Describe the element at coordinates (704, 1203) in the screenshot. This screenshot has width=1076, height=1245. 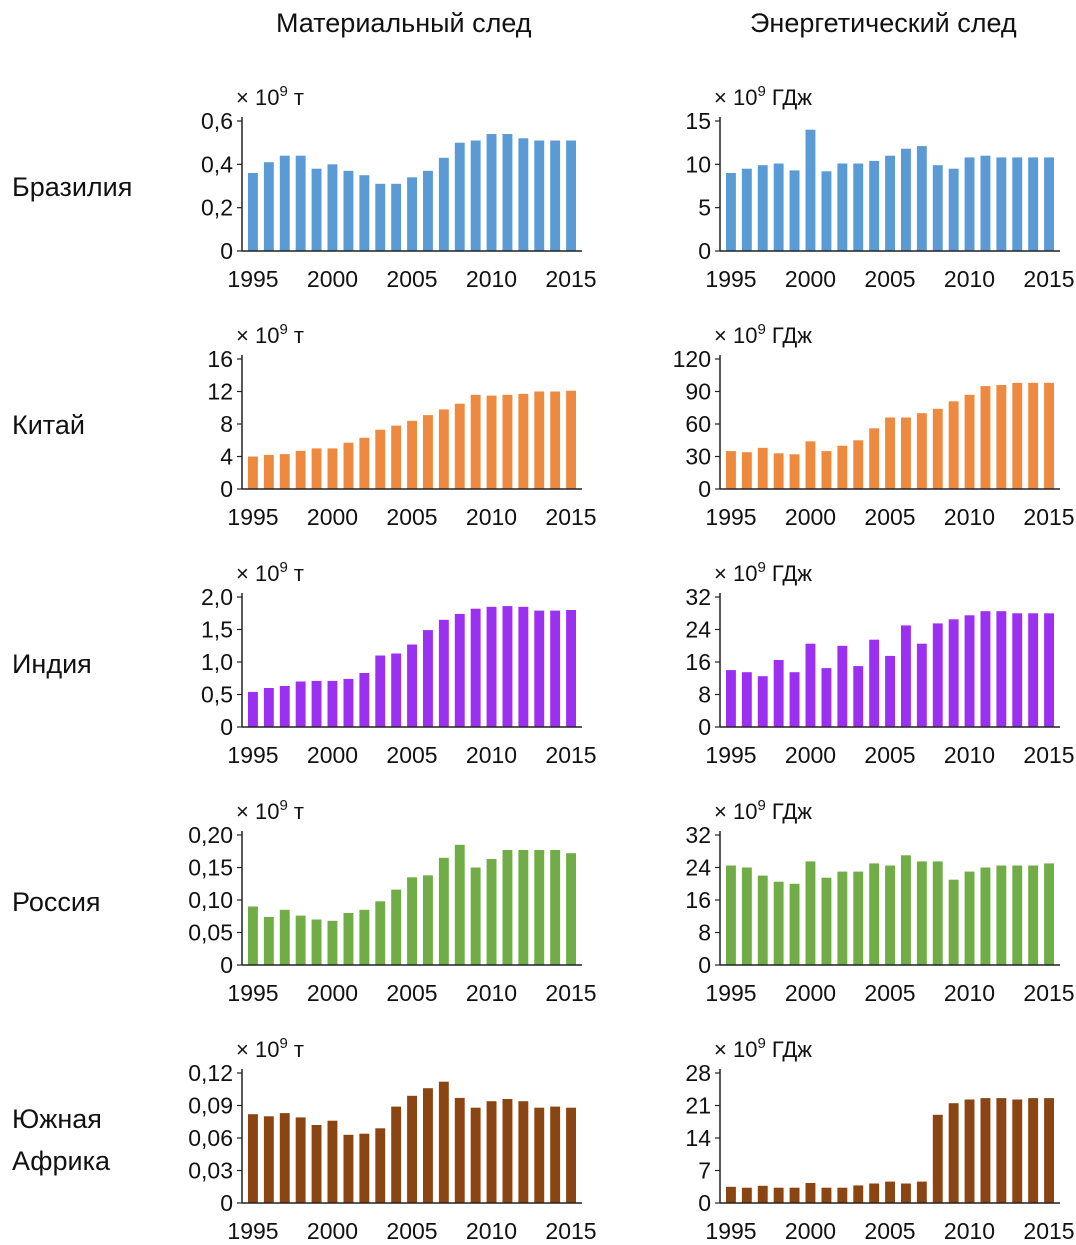
I see `y-tick-label: 0` at that location.